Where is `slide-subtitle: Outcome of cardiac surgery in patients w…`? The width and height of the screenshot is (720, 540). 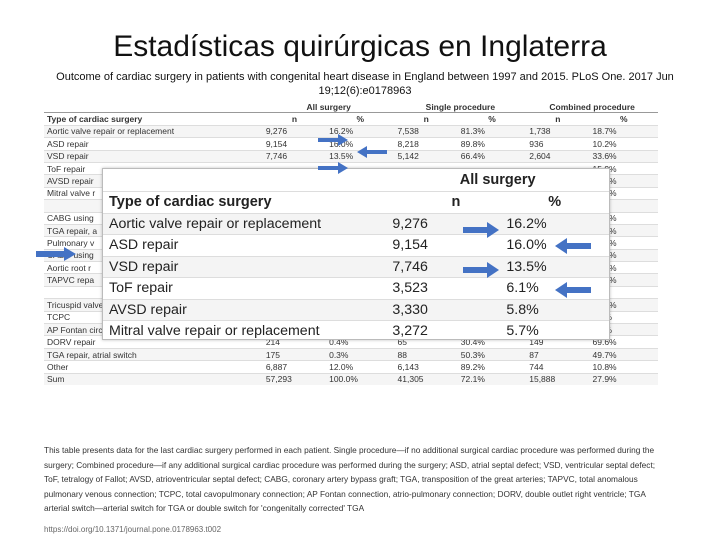
slide-subtitle: Outcome of cardiac surgery in patients w… is located at coordinates (365, 84).